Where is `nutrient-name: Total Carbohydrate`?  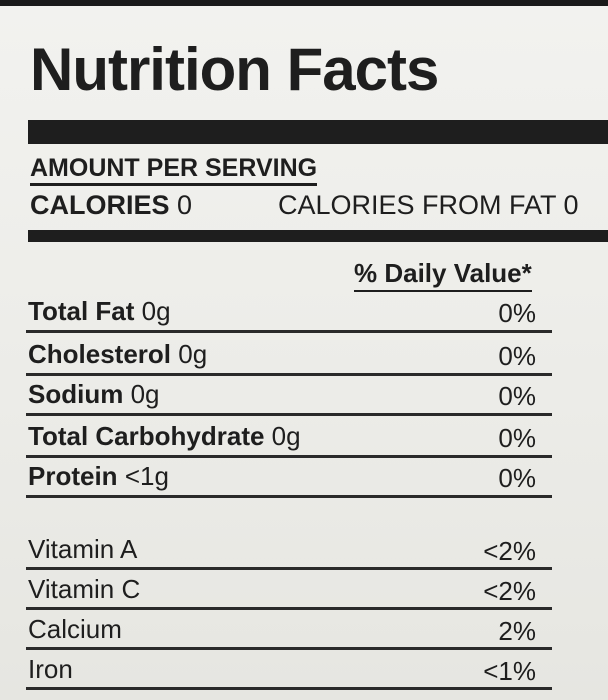 nutrient-name: Total Carbohydrate is located at coordinates (146, 436).